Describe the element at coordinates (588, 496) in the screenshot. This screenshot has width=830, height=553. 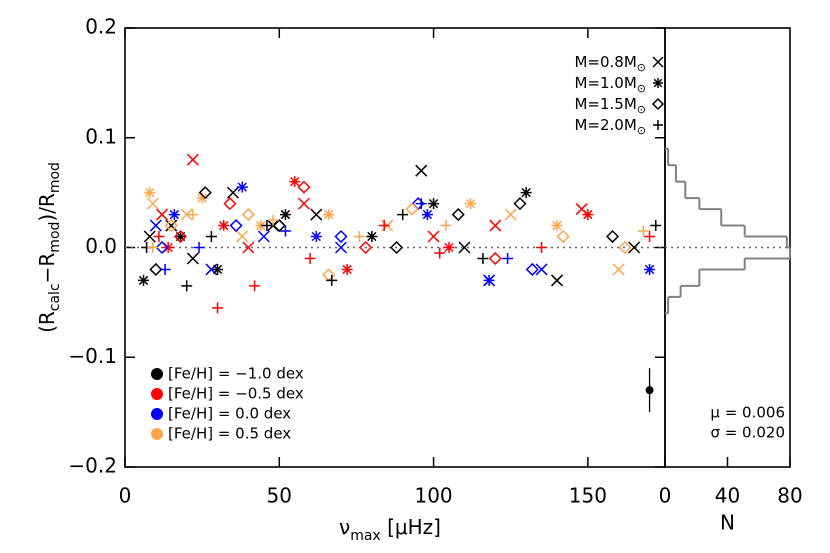
I see `x-tick-label: 150` at that location.